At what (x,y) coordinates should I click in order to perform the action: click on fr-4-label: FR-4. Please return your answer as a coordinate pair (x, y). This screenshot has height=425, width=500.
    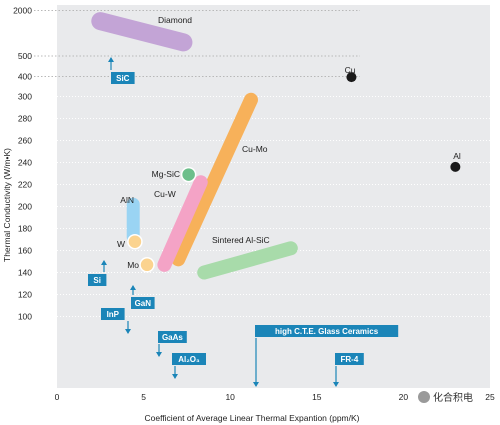
    Looking at the image, I should click on (350, 359).